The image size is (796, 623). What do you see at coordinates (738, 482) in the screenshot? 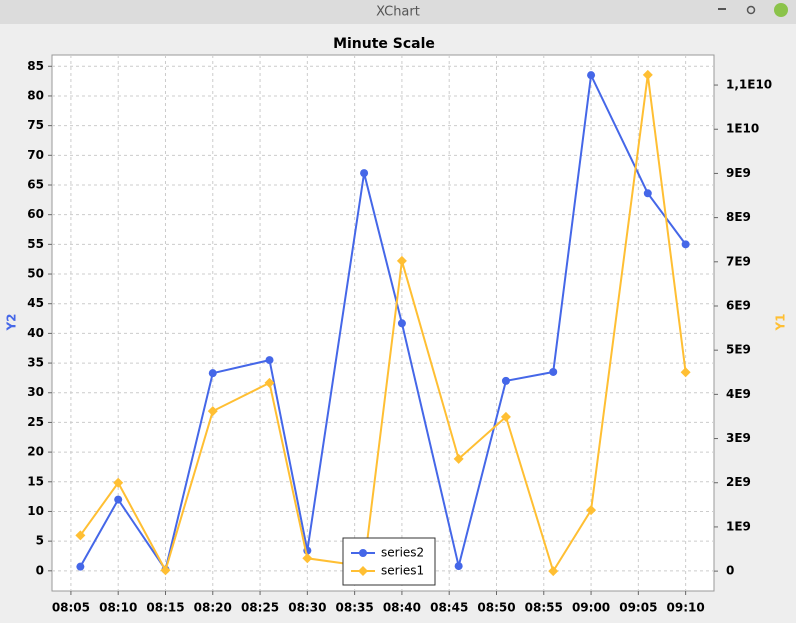
I see `y2-tick-label: 2E9` at bounding box center [738, 482].